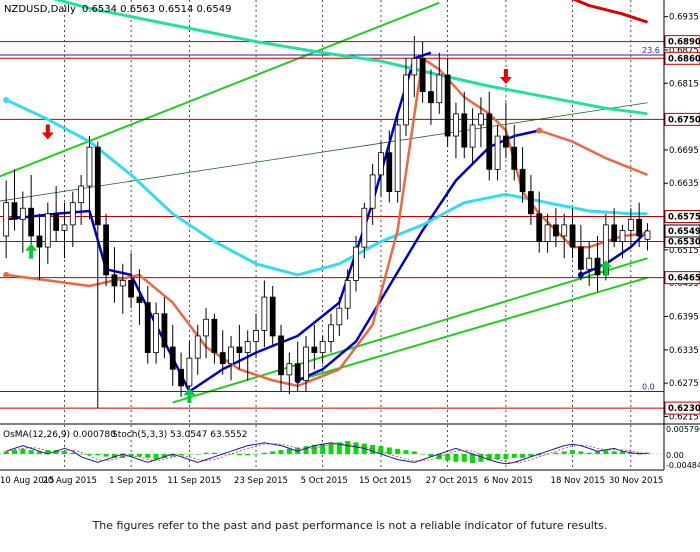 This screenshot has width=700, height=552. I want to click on price-tick-label: 0.6695, so click(684, 151).